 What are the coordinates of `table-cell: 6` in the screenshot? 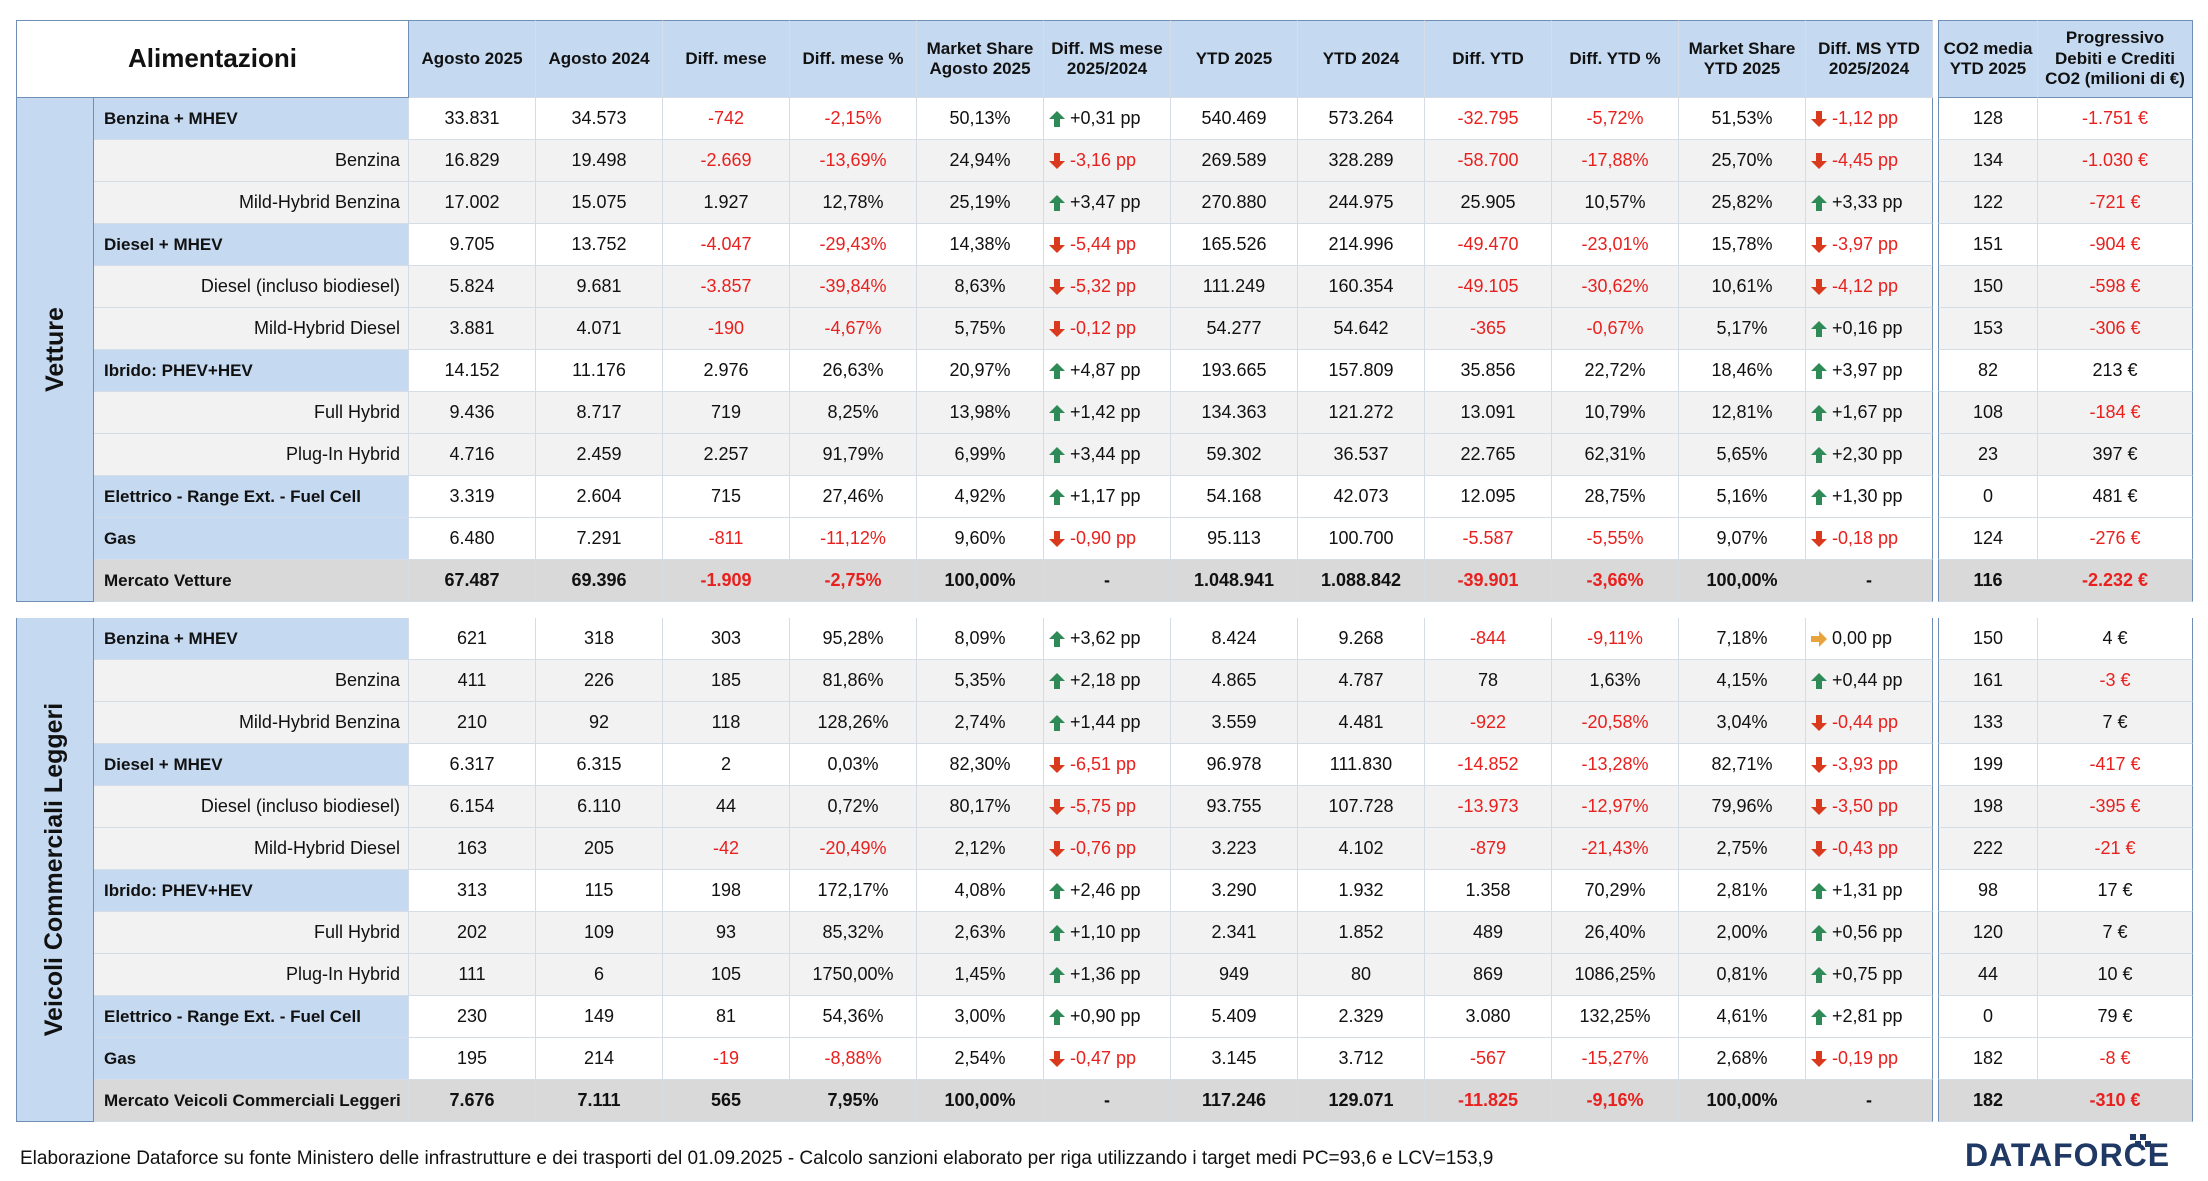 It's located at (599, 975).